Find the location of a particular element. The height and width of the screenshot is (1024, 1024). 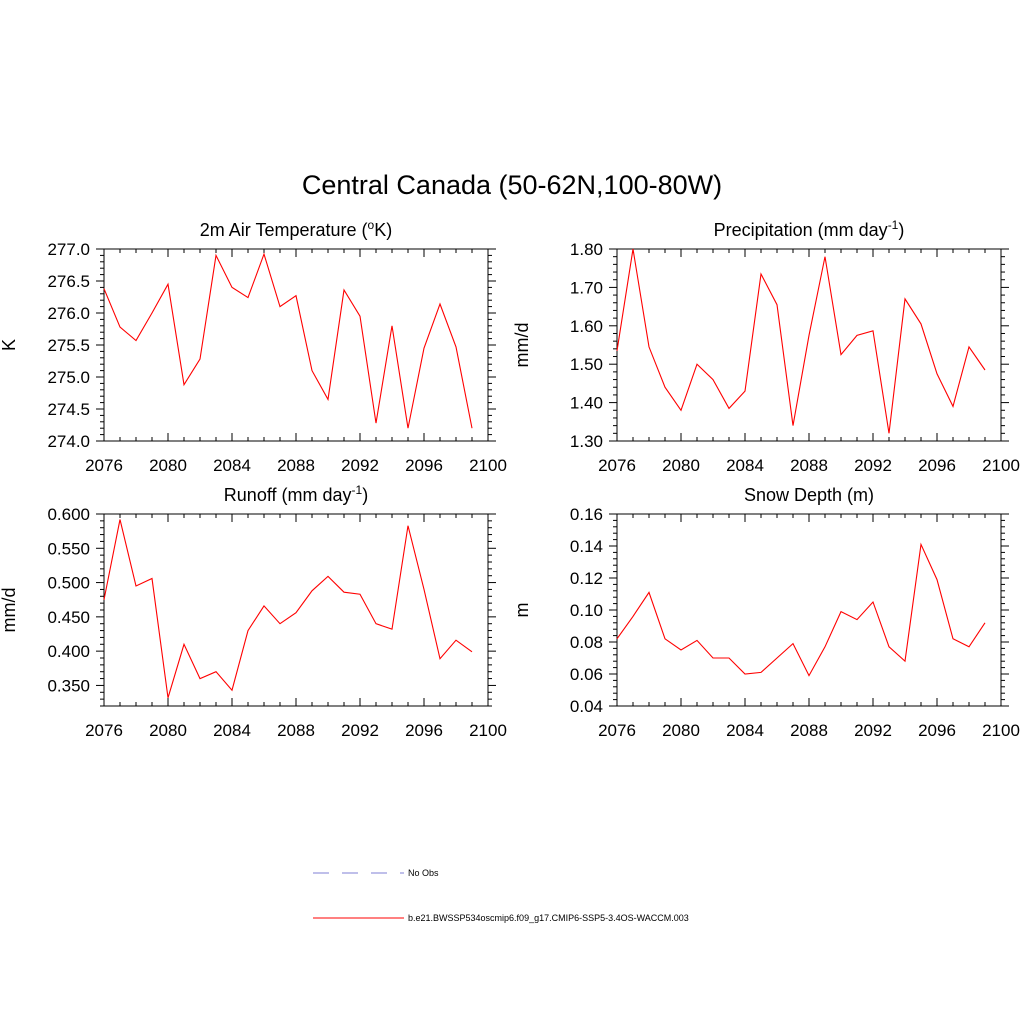

panel-title-text: Runoff (mm day is located at coordinates (288, 495).